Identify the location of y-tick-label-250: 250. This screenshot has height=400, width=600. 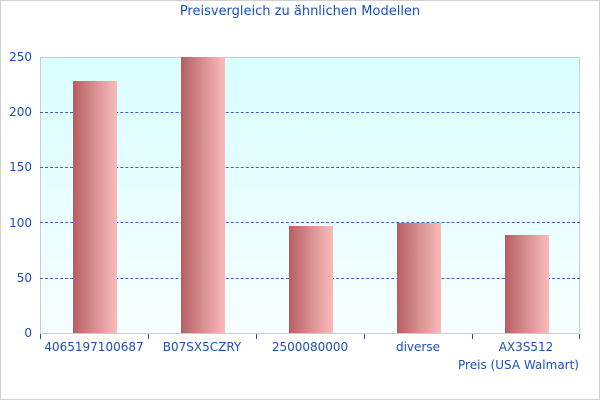
(20, 57).